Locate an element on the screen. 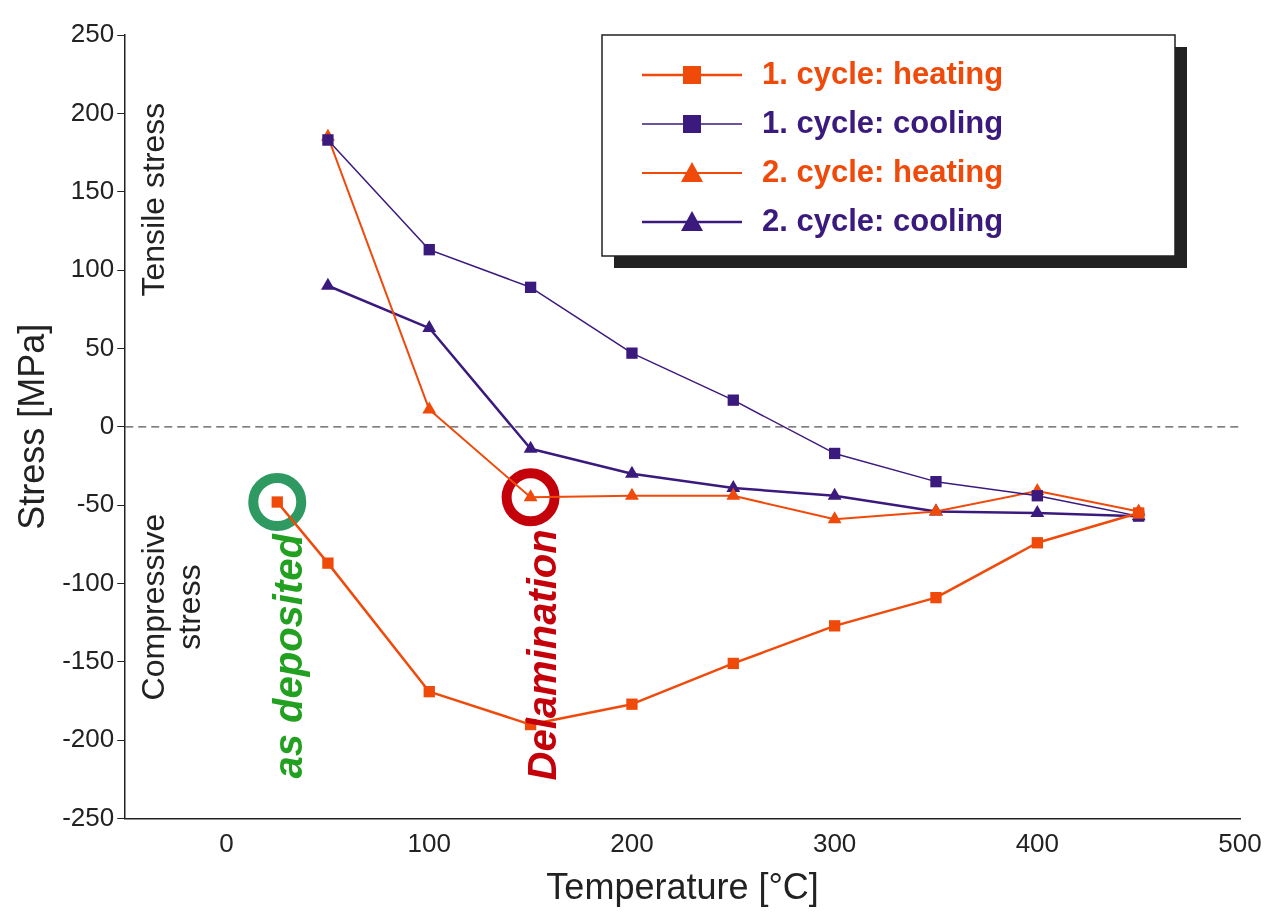 The height and width of the screenshot is (919, 1274). y-tick-label: -200 is located at coordinates (88, 738).